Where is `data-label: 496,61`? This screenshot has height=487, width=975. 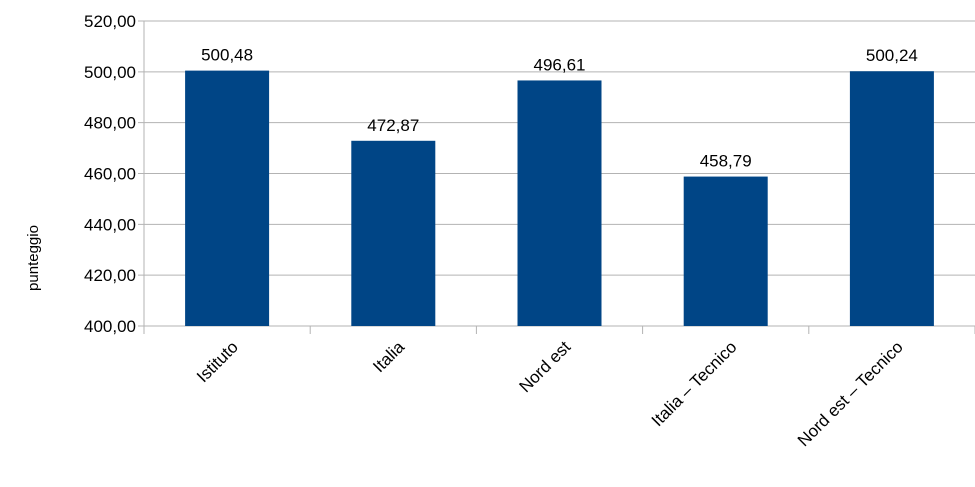
data-label: 496,61 is located at coordinates (560, 64).